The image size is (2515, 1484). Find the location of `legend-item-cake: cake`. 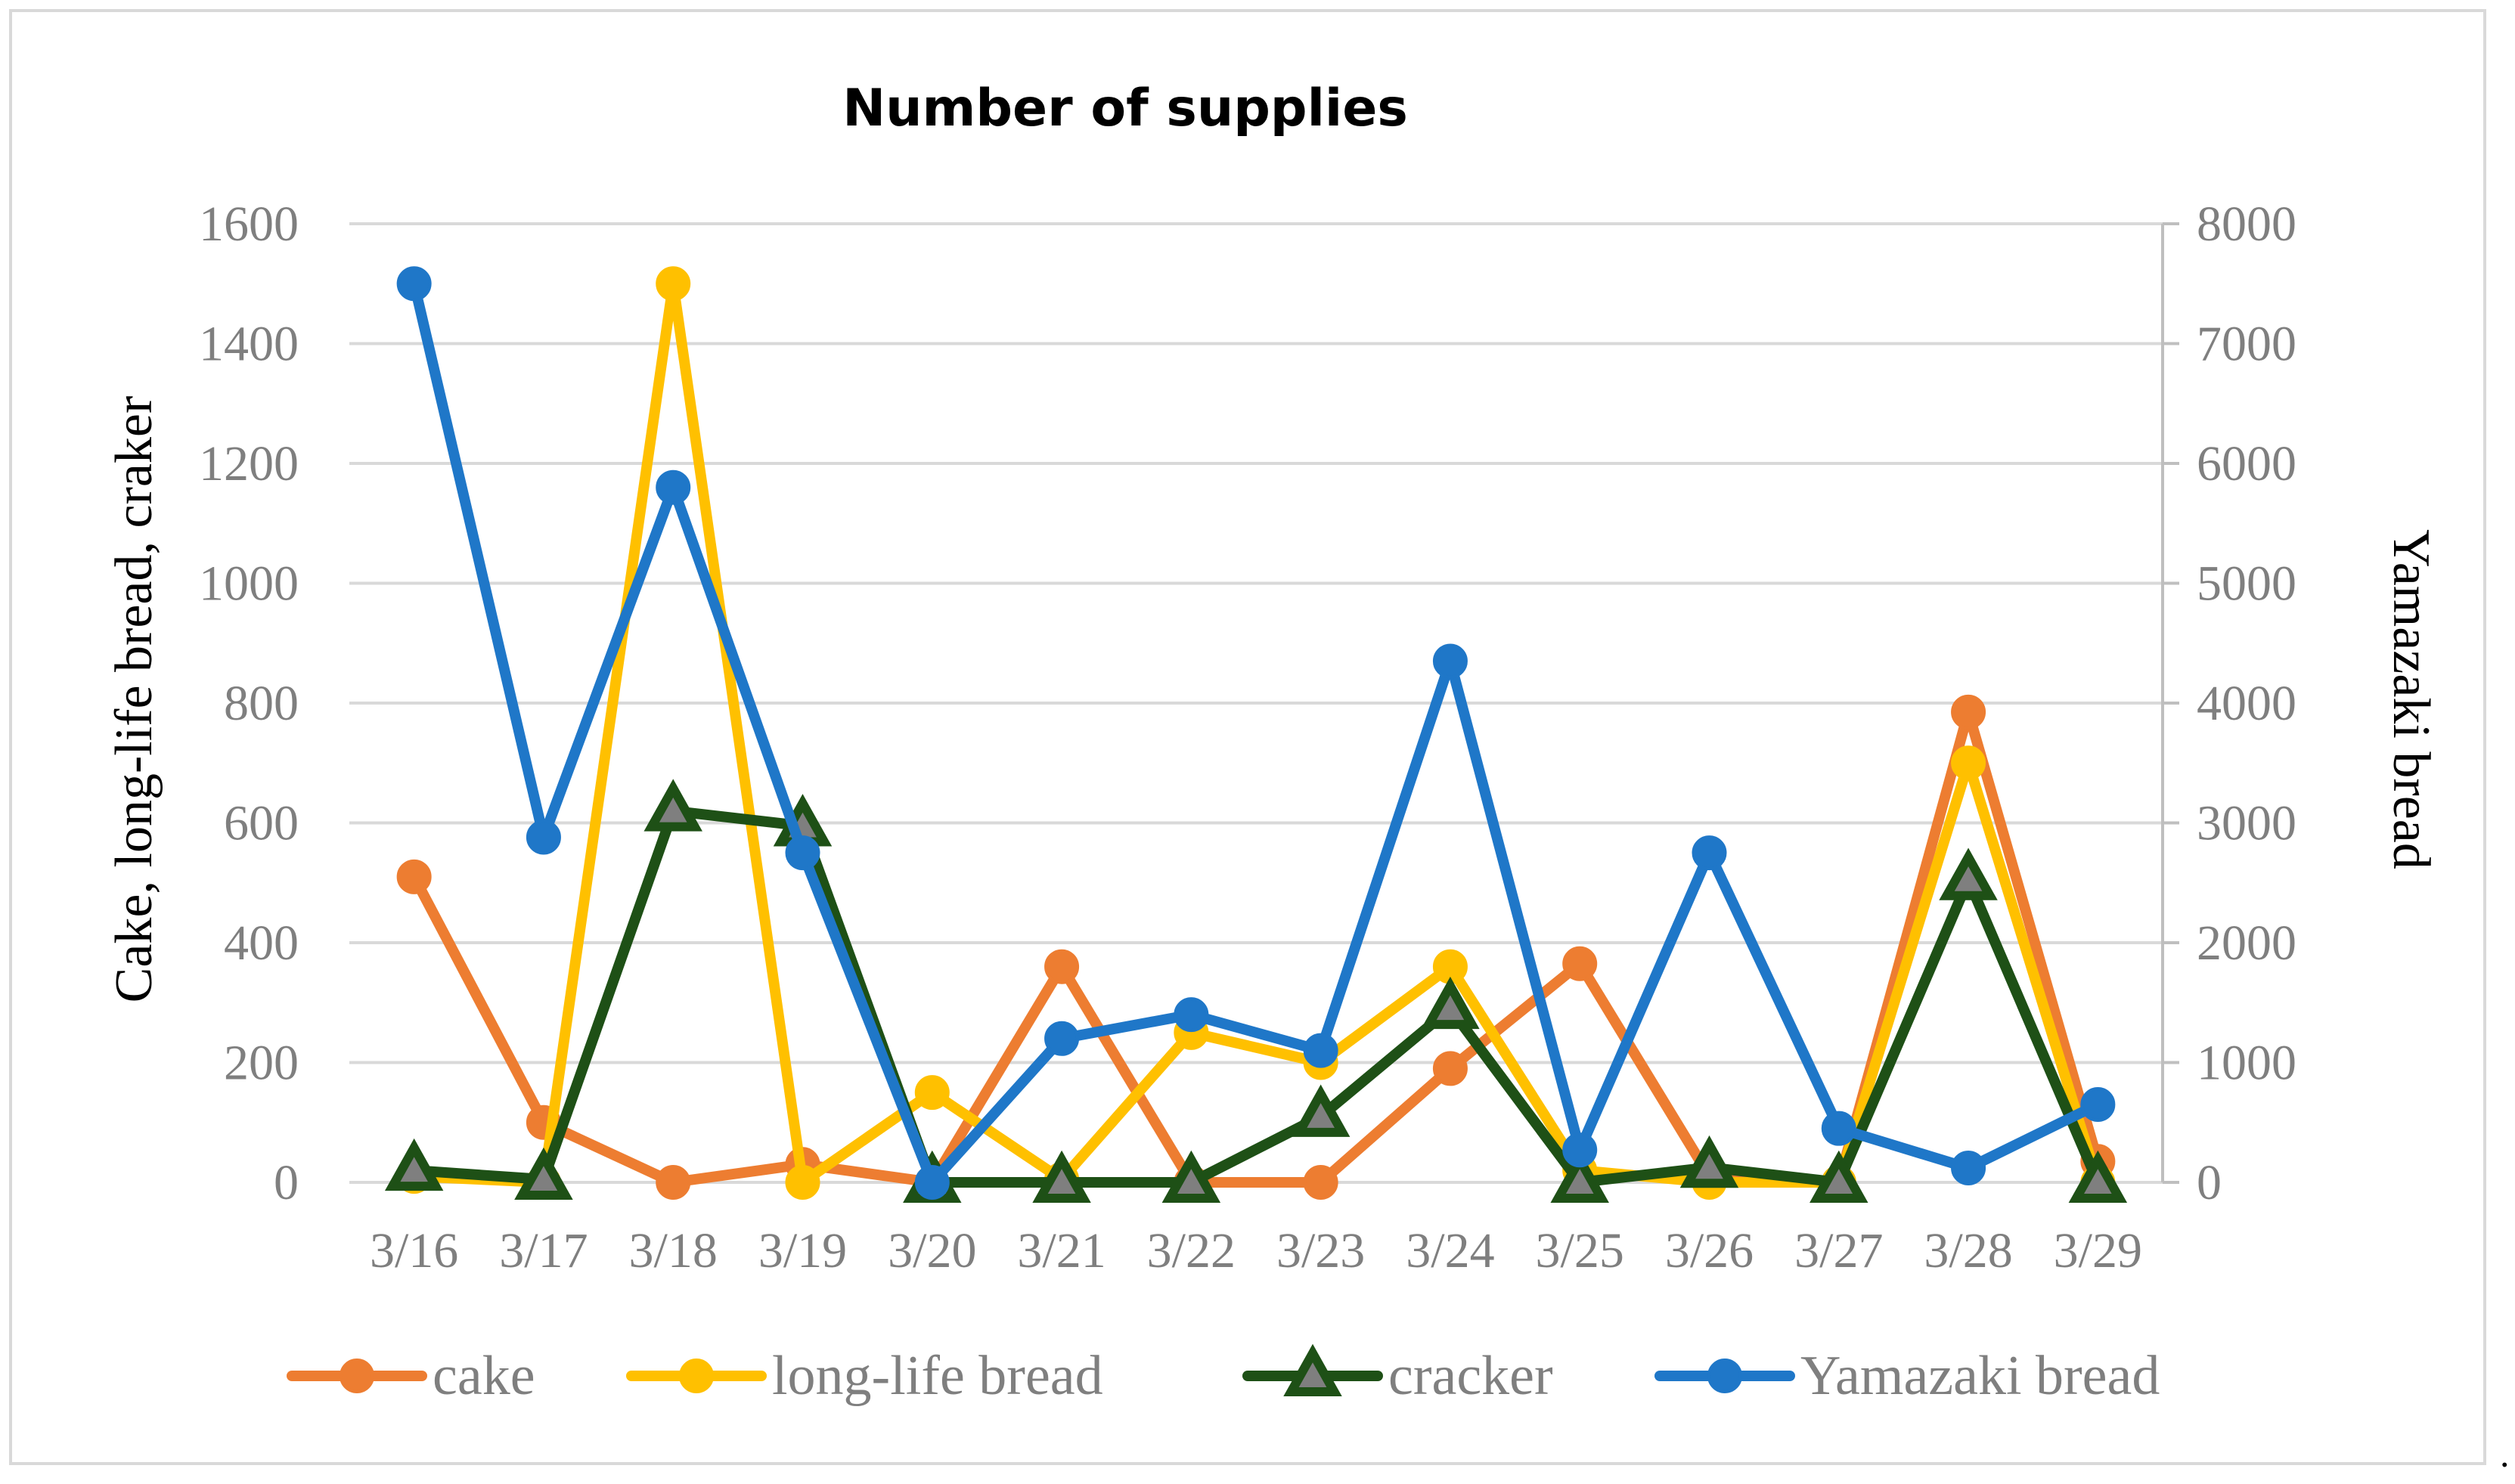

legend-item-cake: cake is located at coordinates (411, 1376).